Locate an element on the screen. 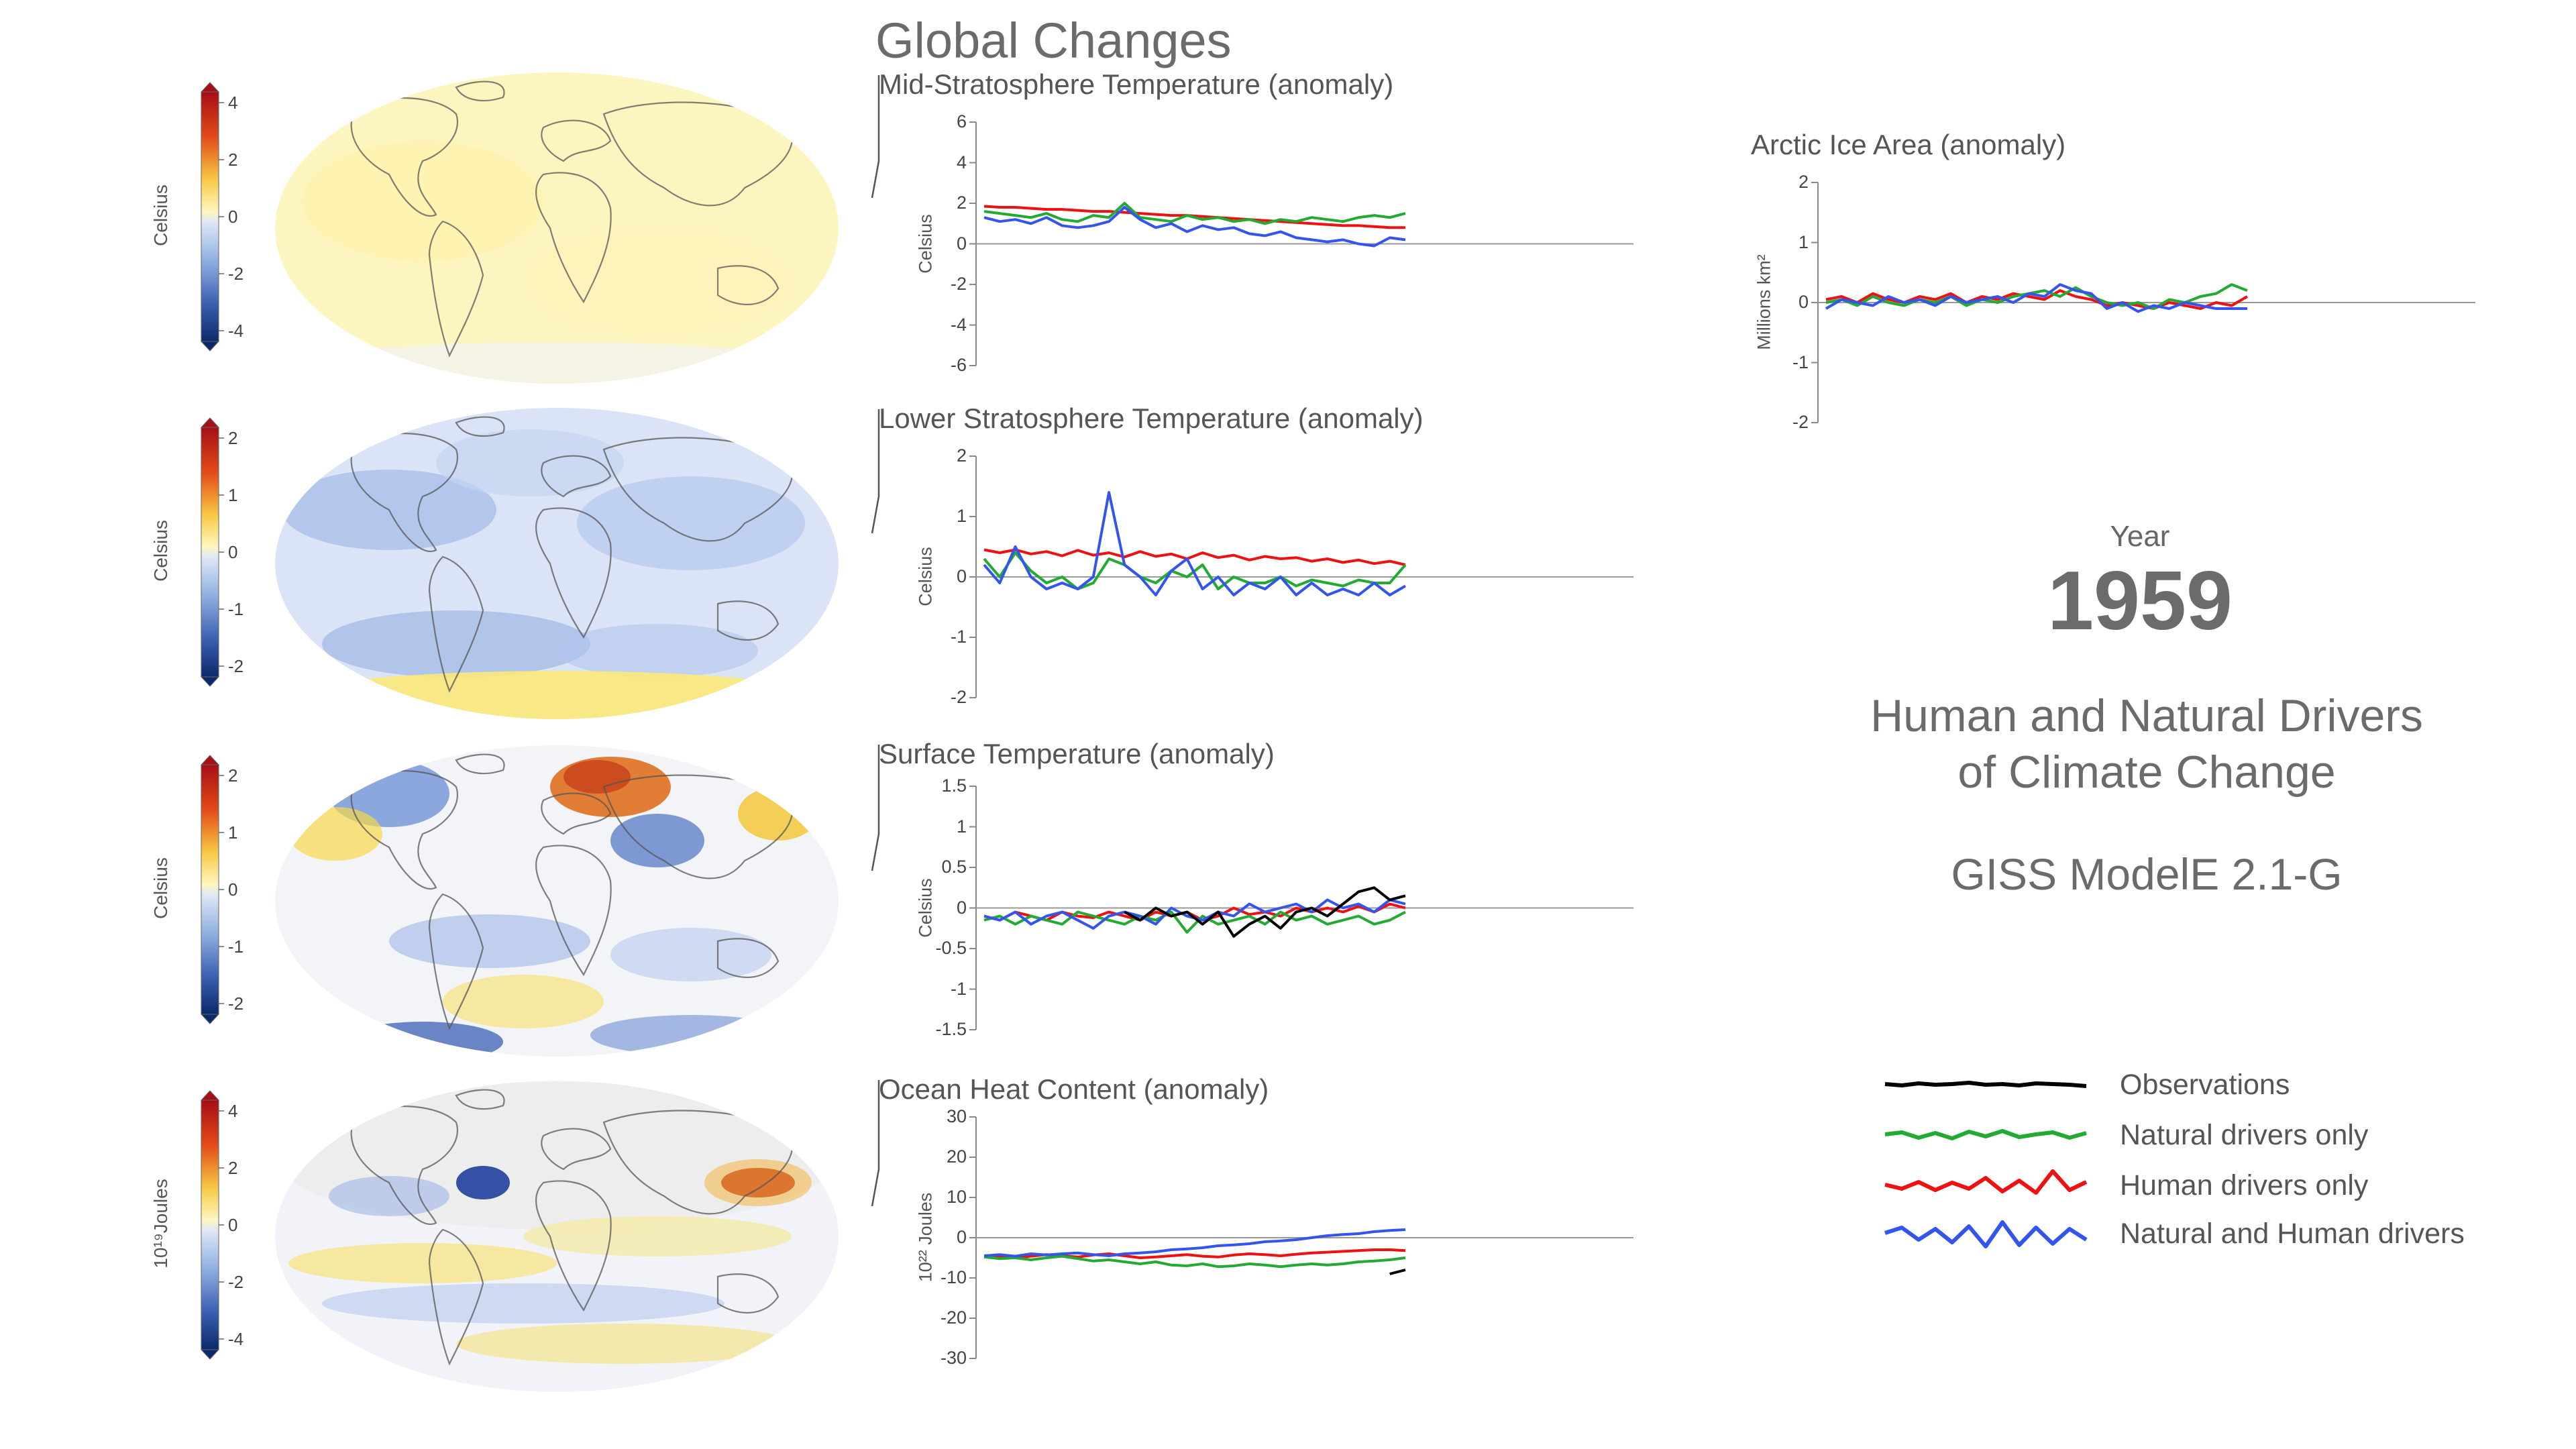  y-tick-label: 4 is located at coordinates (961, 162).